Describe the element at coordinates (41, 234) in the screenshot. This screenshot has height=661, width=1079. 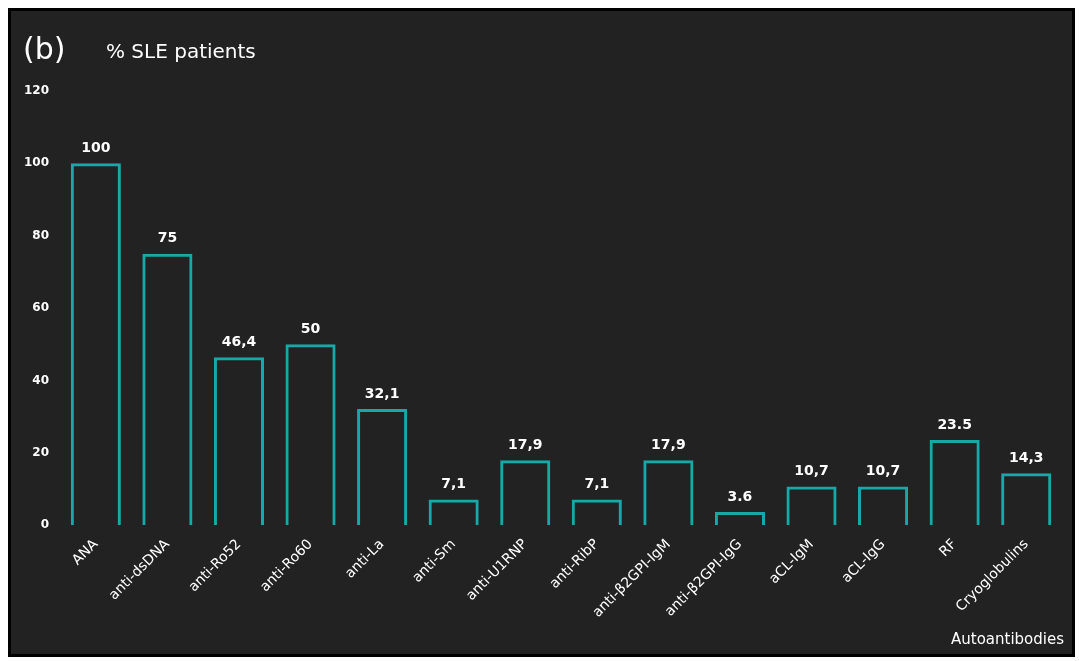
I see `y-tick-label: 80` at that location.